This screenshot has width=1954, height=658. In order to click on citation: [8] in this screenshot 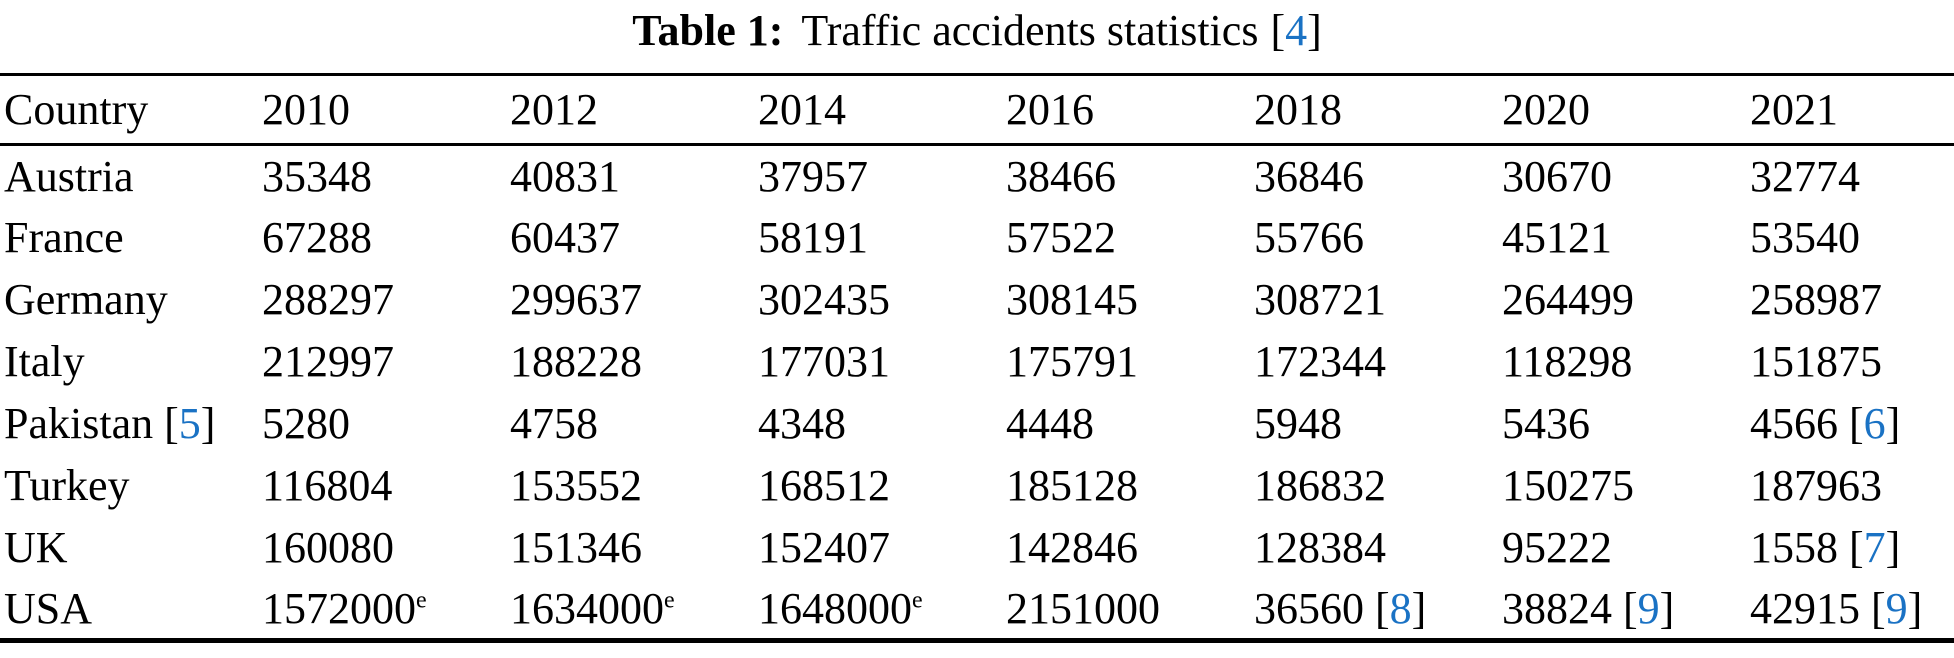, I will do `click(1400, 608)`.